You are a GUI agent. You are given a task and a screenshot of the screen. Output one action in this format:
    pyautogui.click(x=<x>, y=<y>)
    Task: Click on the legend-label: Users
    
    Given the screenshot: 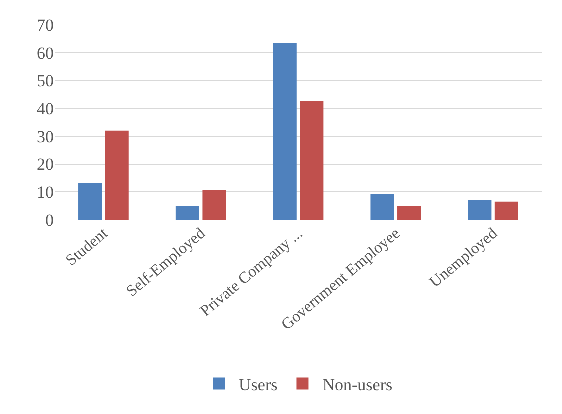 What is the action you would take?
    pyautogui.click(x=258, y=384)
    